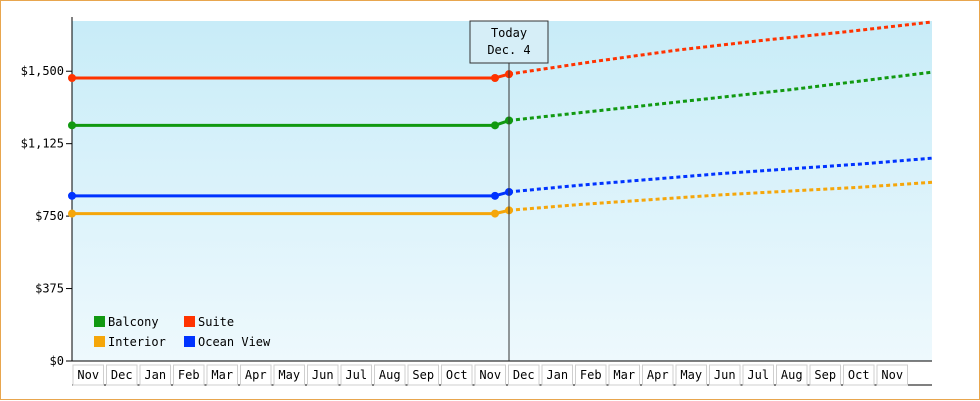 The image size is (980, 401). I want to click on today-label: Dec. 4, so click(508, 50).